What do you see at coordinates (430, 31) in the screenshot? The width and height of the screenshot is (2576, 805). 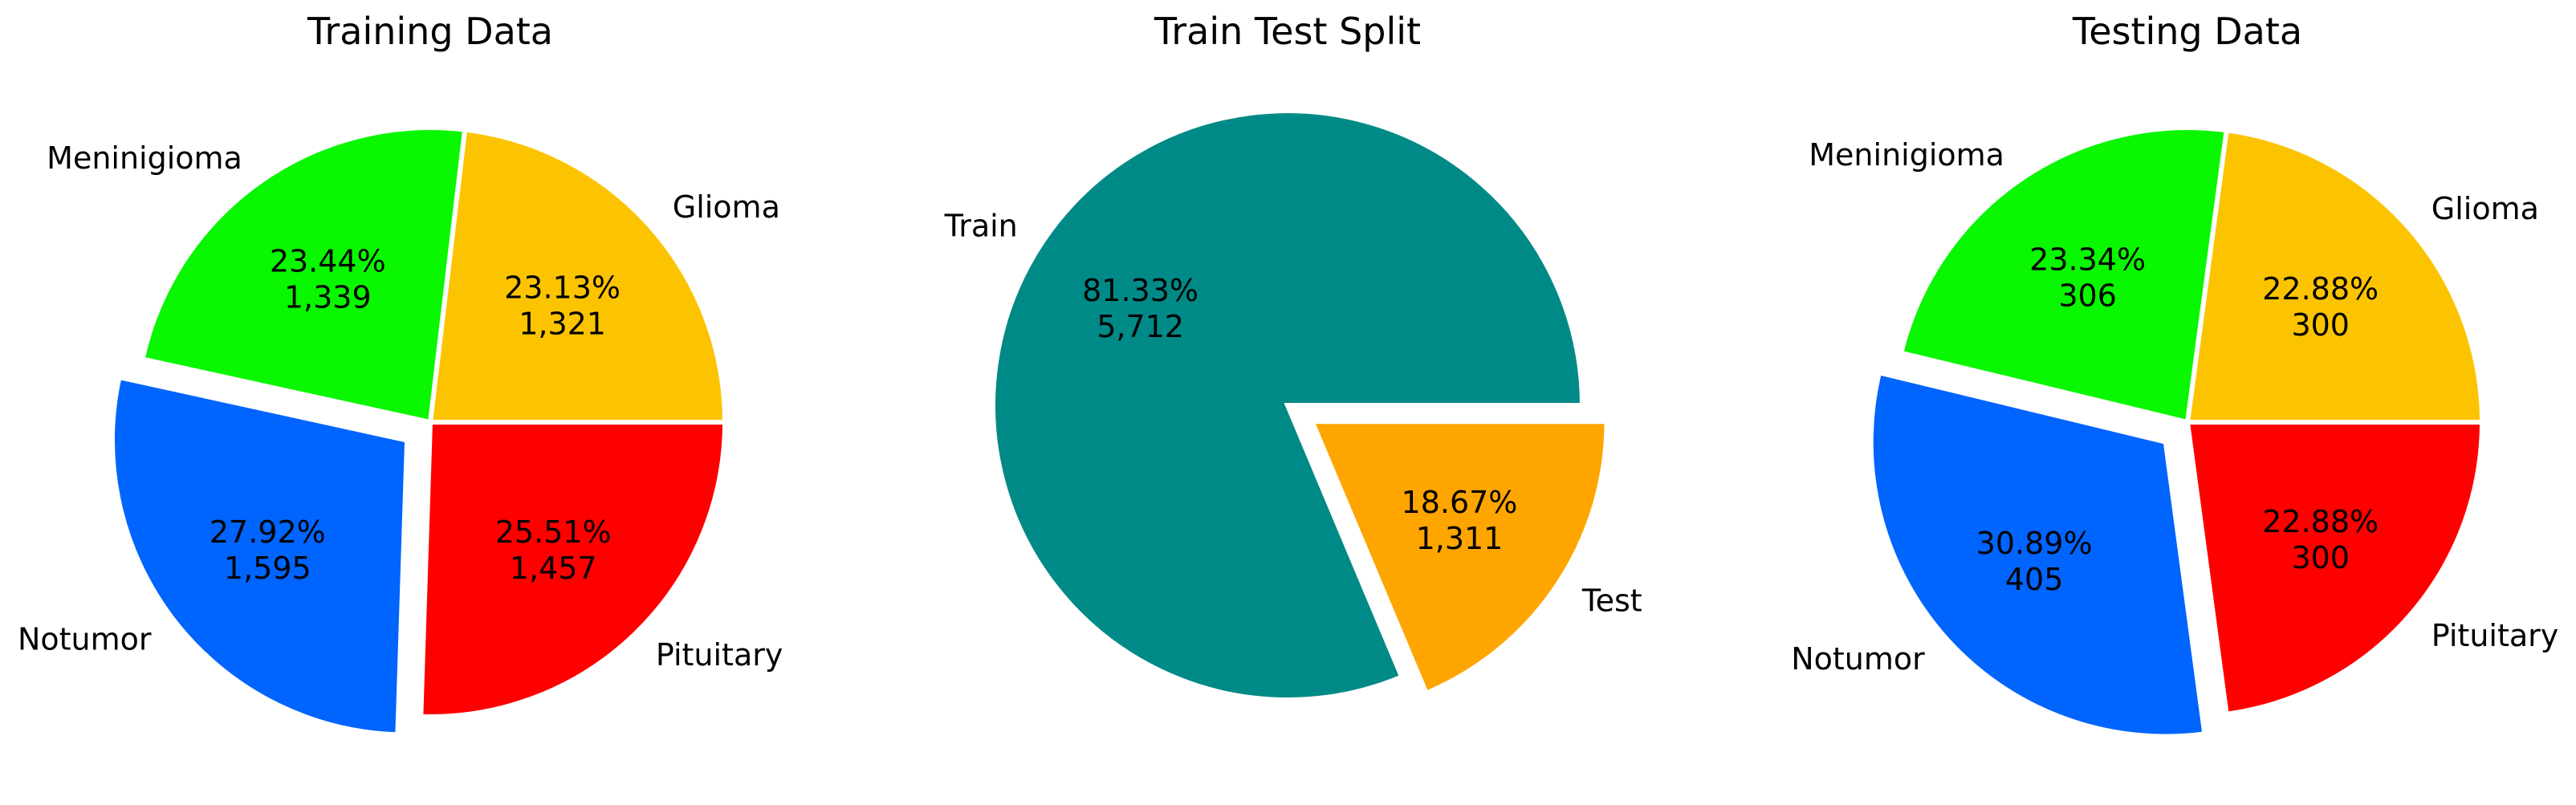 I see `chart-title: Training Data` at bounding box center [430, 31].